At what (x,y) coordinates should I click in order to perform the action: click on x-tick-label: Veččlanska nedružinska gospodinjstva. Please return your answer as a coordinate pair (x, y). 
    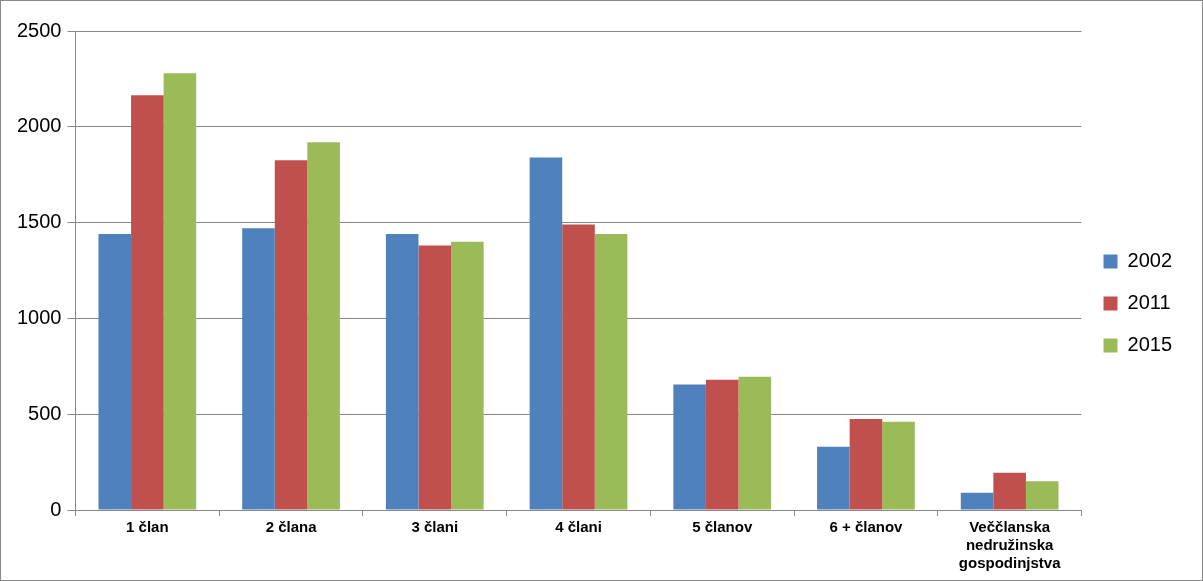
    Looking at the image, I should click on (1010, 545).